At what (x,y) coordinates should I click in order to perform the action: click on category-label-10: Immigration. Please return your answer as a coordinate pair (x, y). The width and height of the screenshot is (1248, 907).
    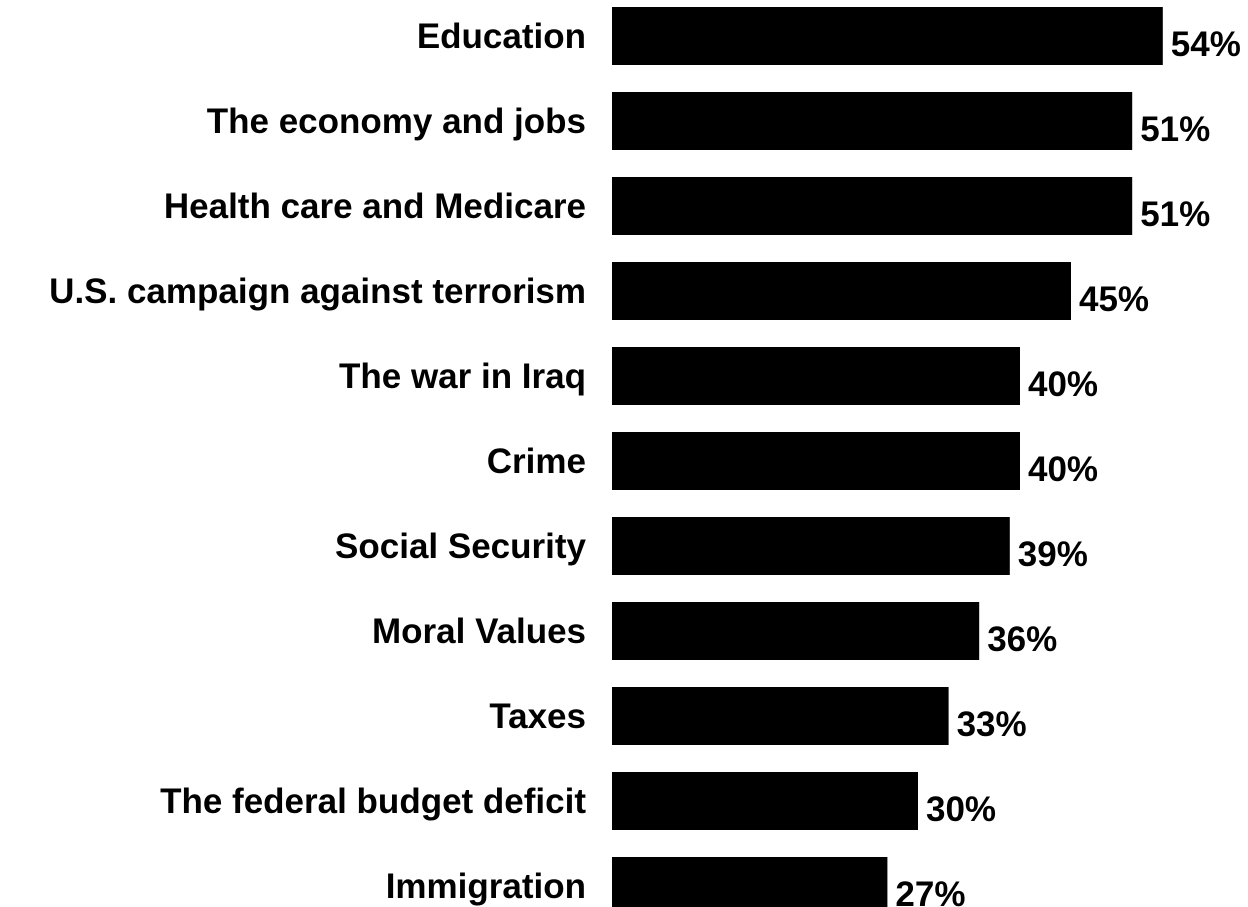
    Looking at the image, I should click on (486, 886).